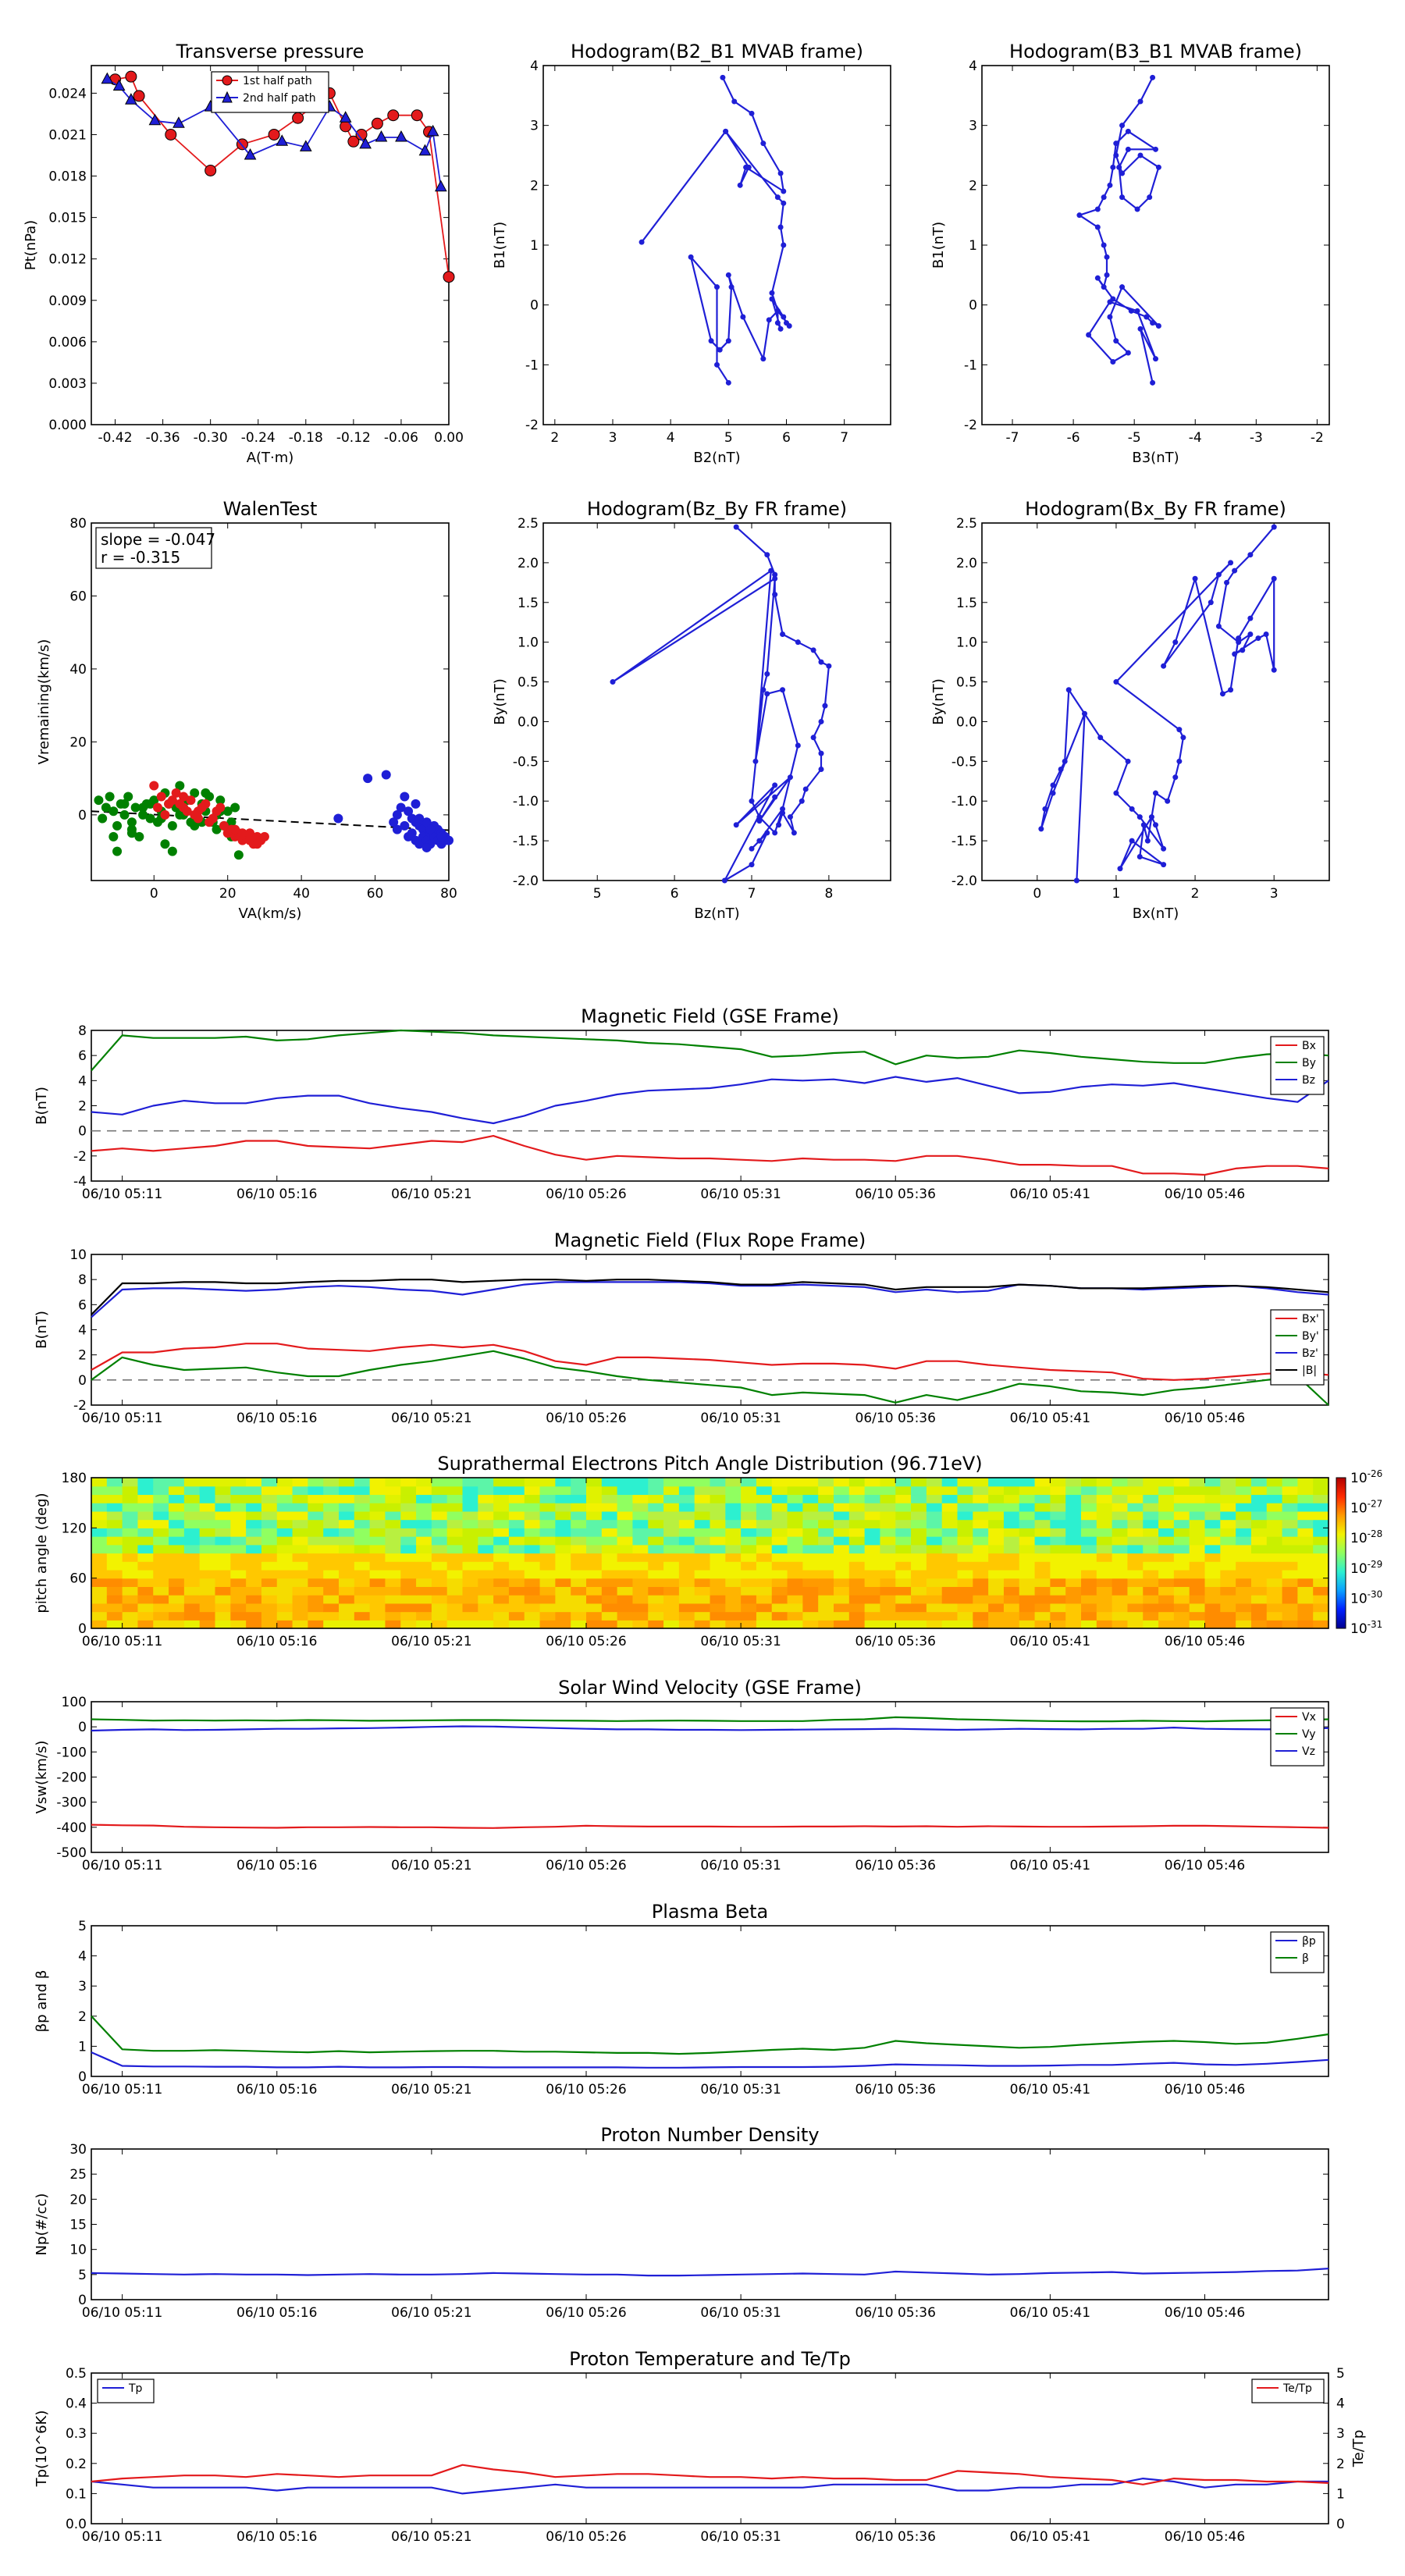  What do you see at coordinates (586, 1194) in the screenshot?
I see `x-tick-label: 06/10 05:26` at bounding box center [586, 1194].